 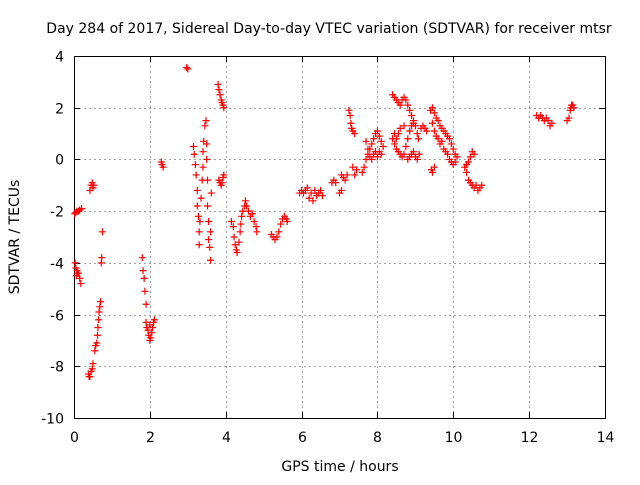 I want to click on x-tick-label: 8, so click(x=377, y=438).